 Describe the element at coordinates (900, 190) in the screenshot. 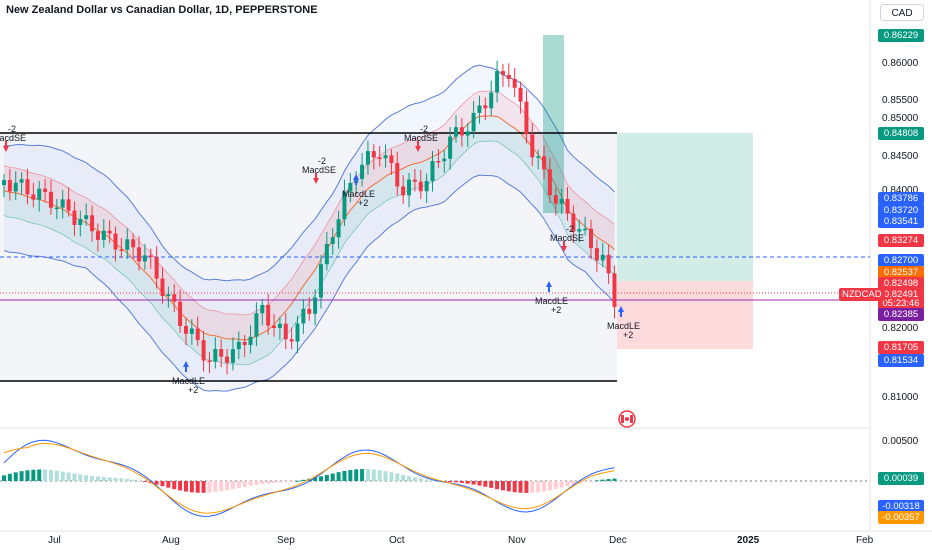

I see `price-tick-label: 0.84000` at that location.